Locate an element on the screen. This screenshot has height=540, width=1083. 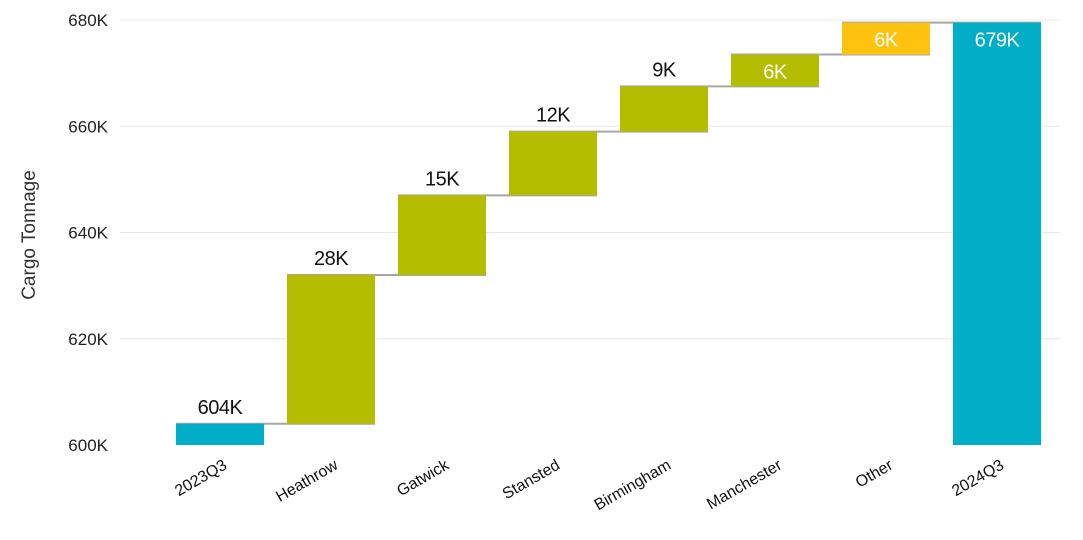
bar-heathrow is located at coordinates (331, 349).